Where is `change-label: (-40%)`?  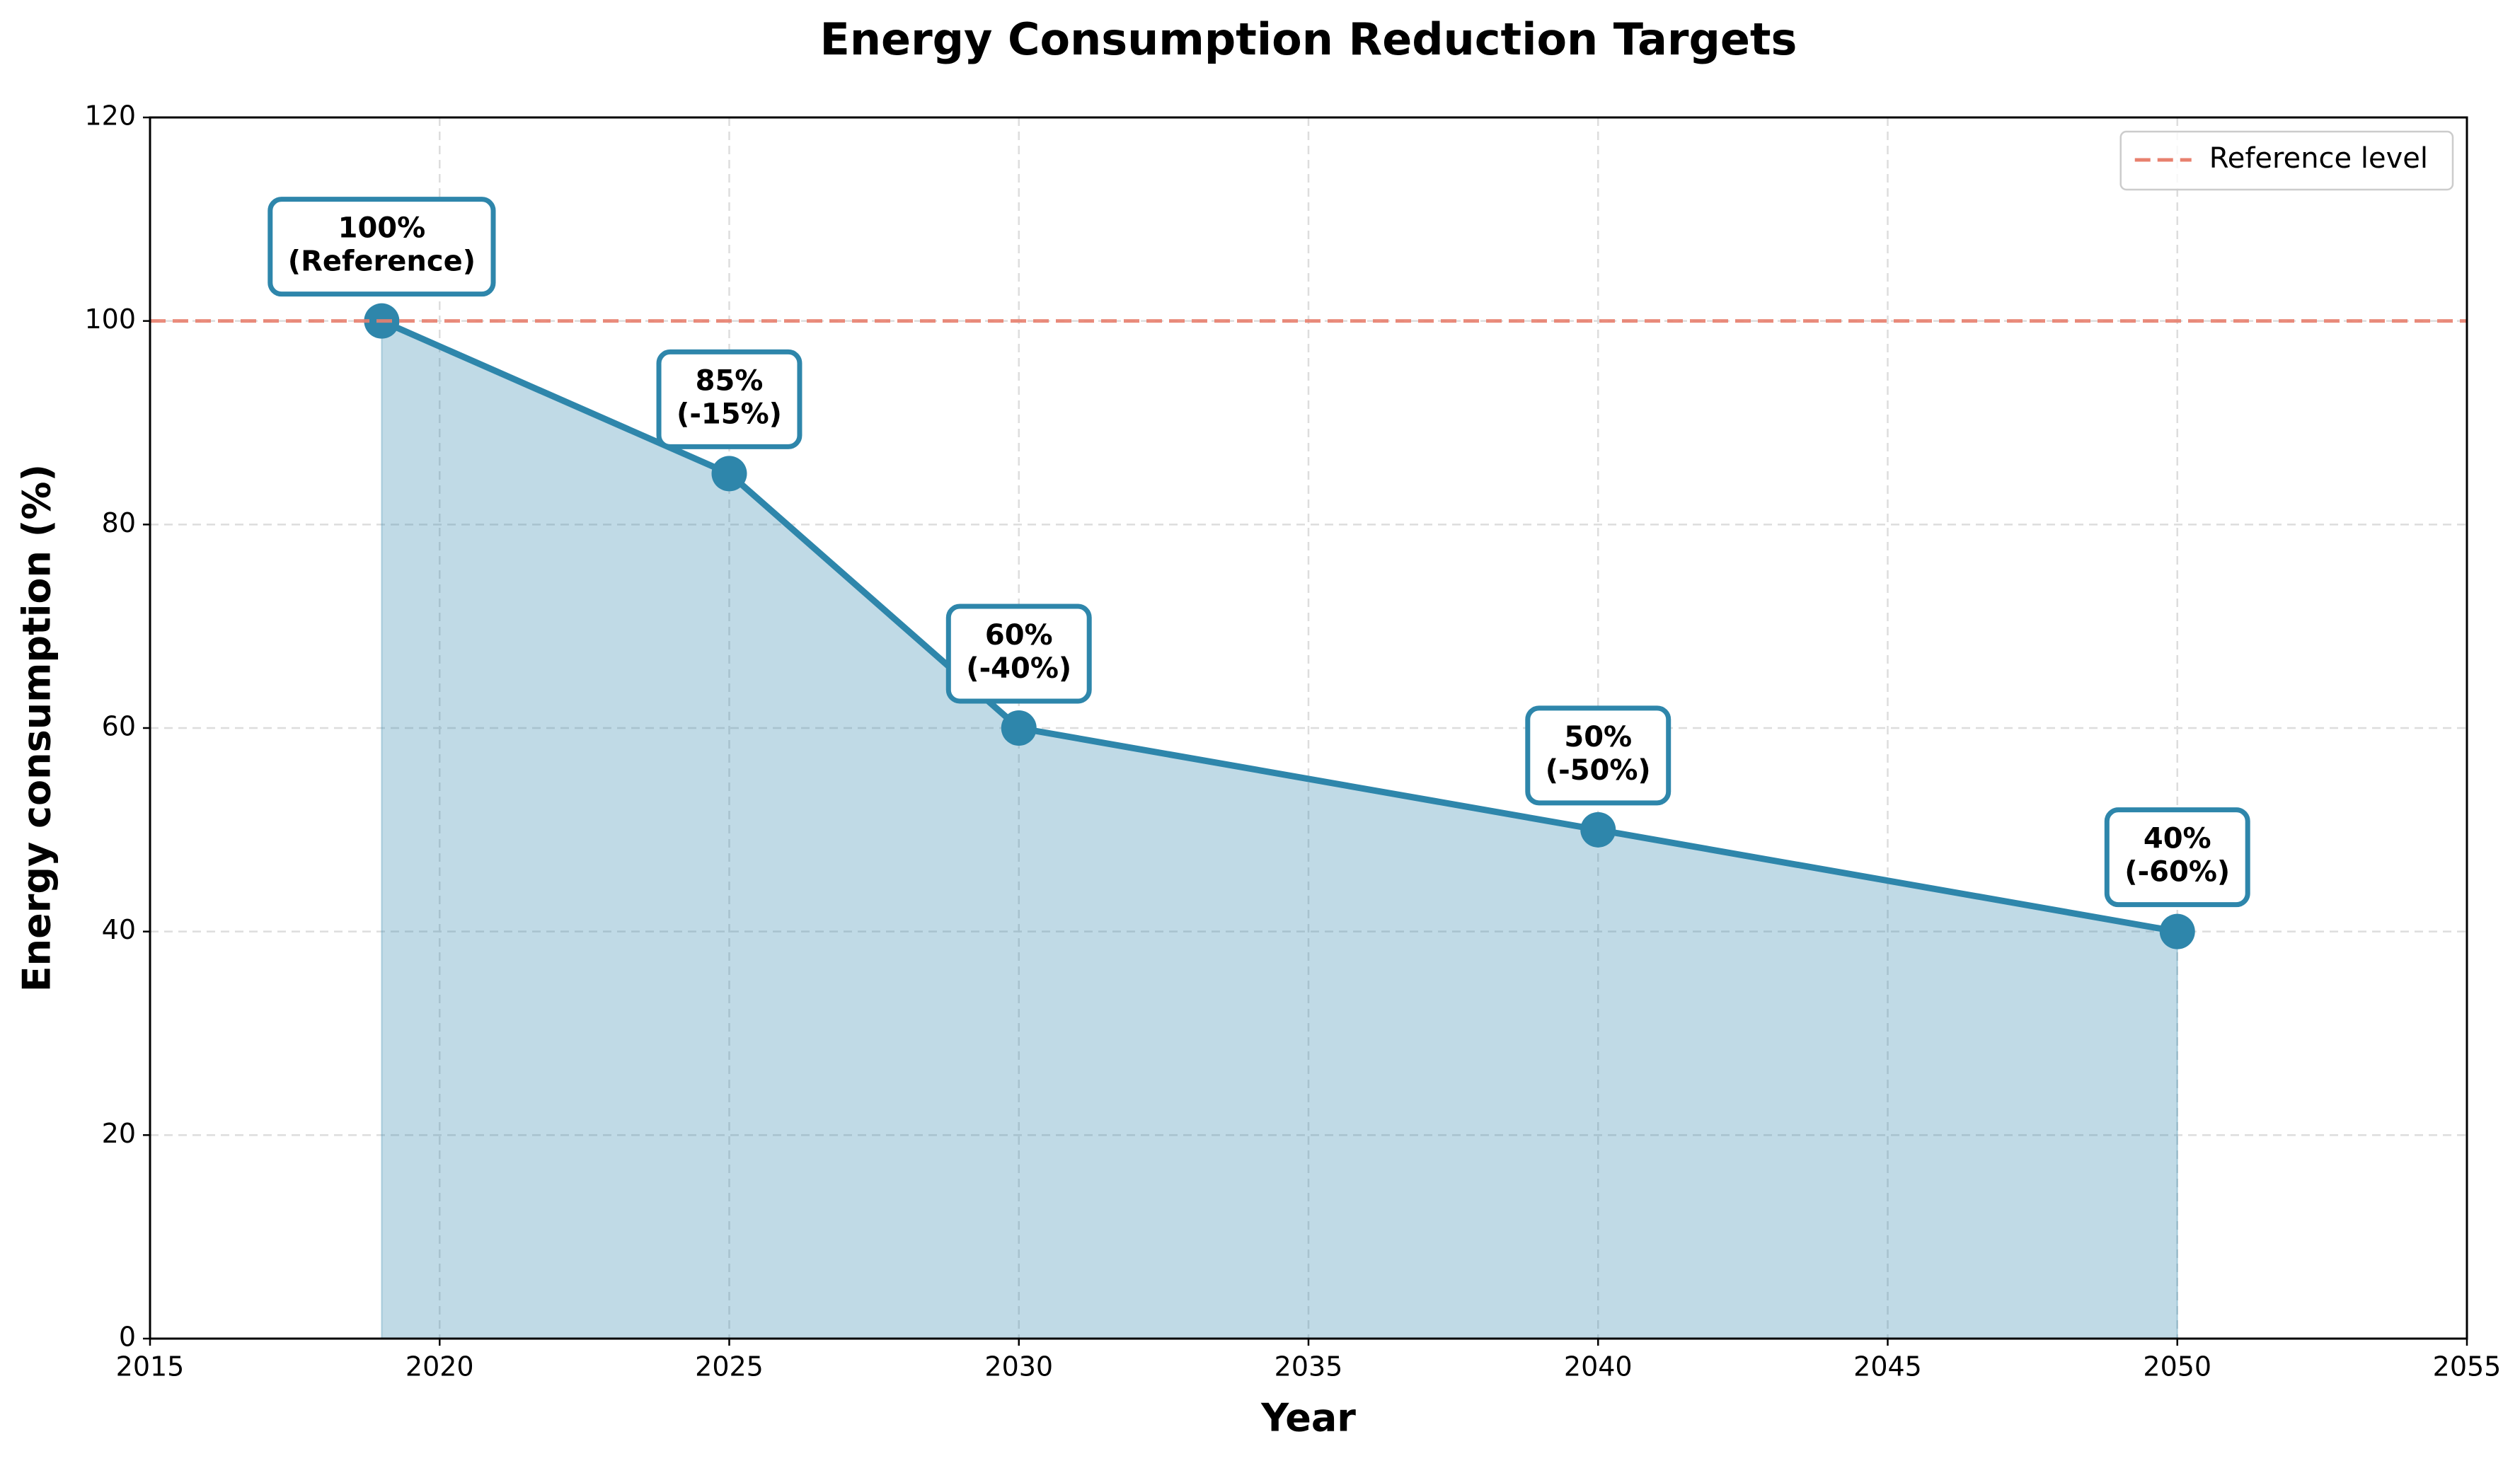 change-label: (-40%) is located at coordinates (1019, 668).